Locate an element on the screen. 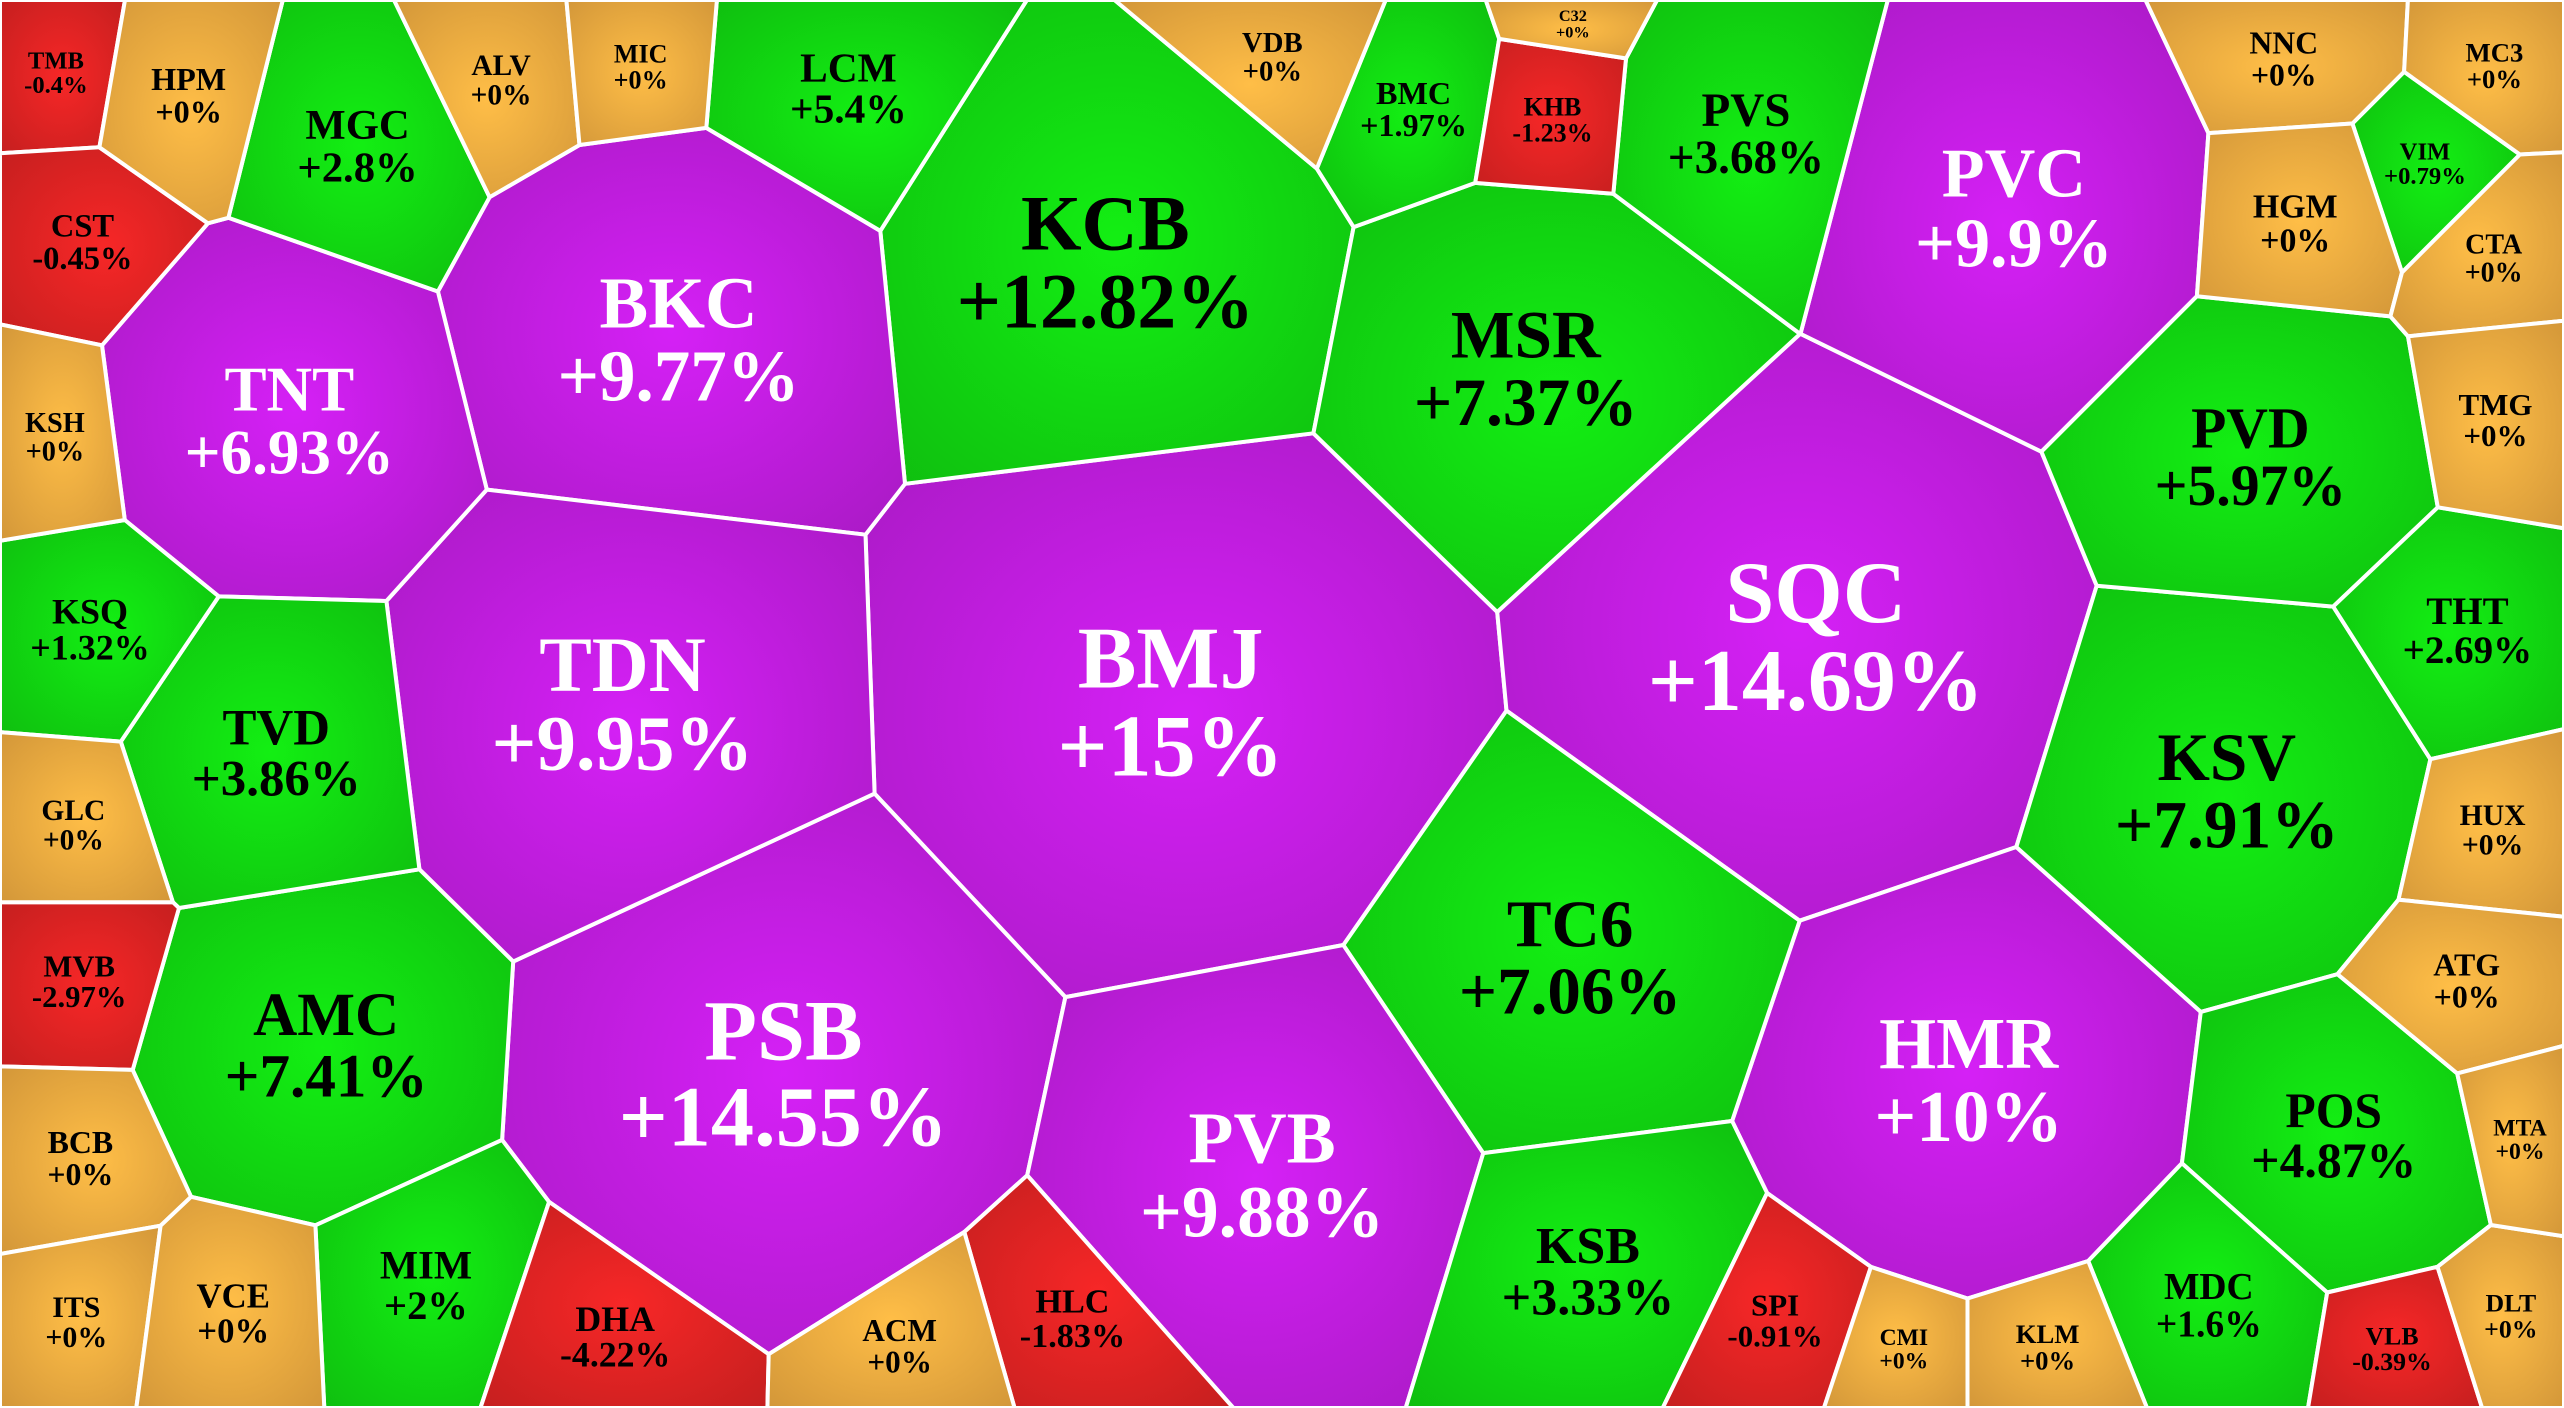  ticker-label-ksq: KSQ is located at coordinates (90, 612).